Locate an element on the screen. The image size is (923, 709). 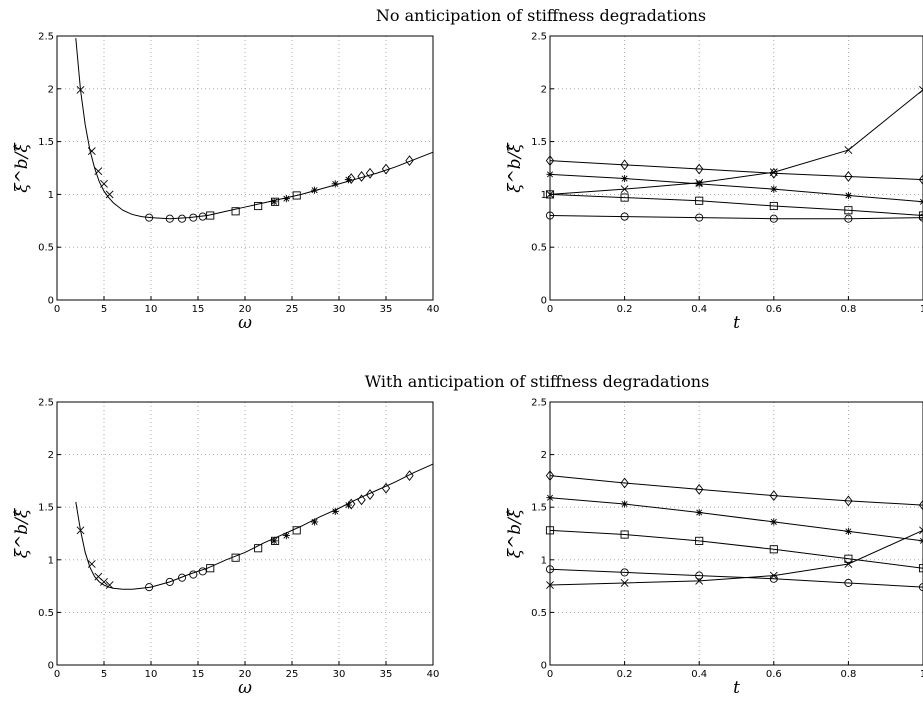
y-tick-label: 2.5 is located at coordinates (46, 403).